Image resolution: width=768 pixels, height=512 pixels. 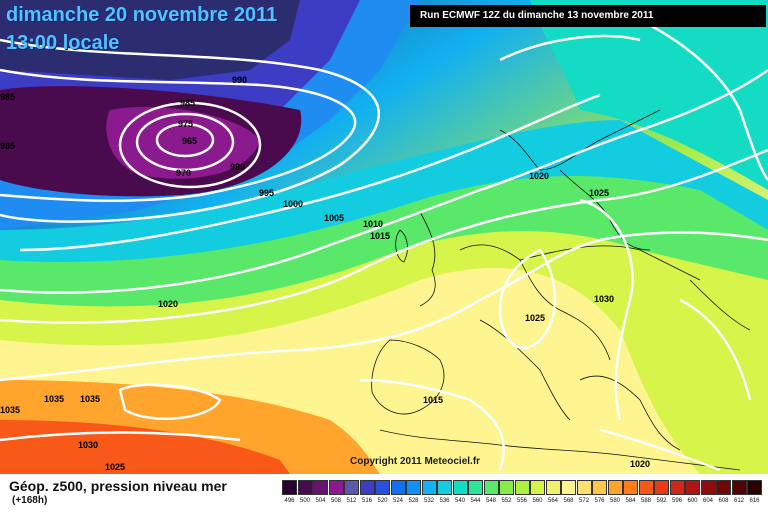 What do you see at coordinates (351, 501) in the screenshot?
I see `scale-value-label: 512` at bounding box center [351, 501].